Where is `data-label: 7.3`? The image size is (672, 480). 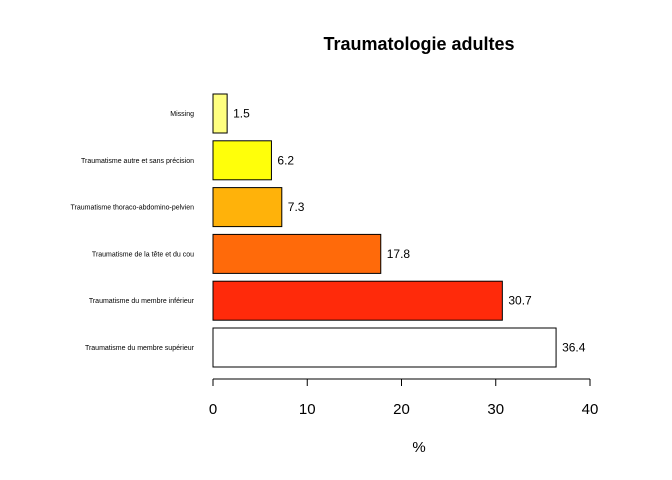 data-label: 7.3 is located at coordinates (296, 207).